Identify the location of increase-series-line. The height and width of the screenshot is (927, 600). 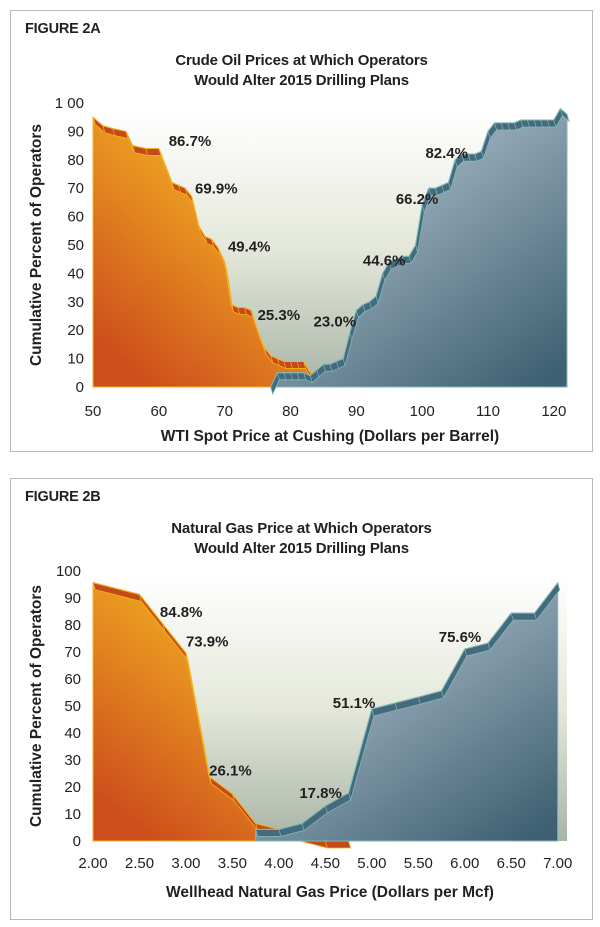
(407, 706).